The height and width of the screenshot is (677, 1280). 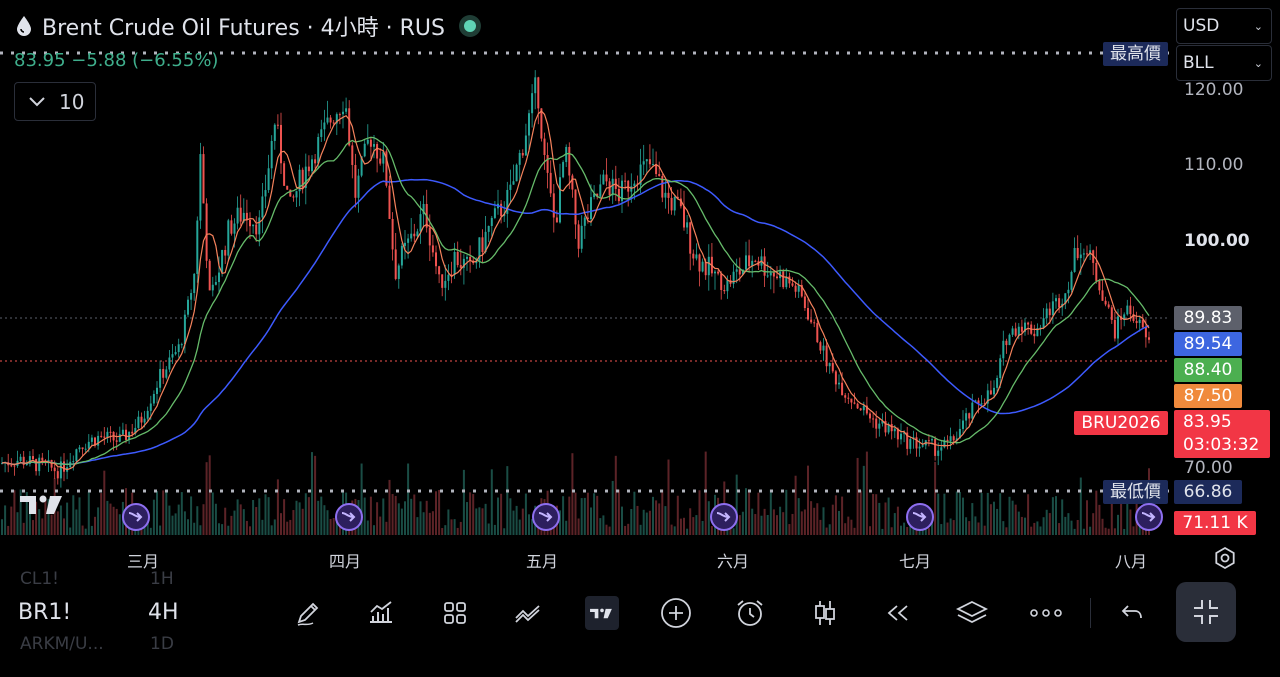 What do you see at coordinates (381, 613) in the screenshot?
I see `indicators-icon` at bounding box center [381, 613].